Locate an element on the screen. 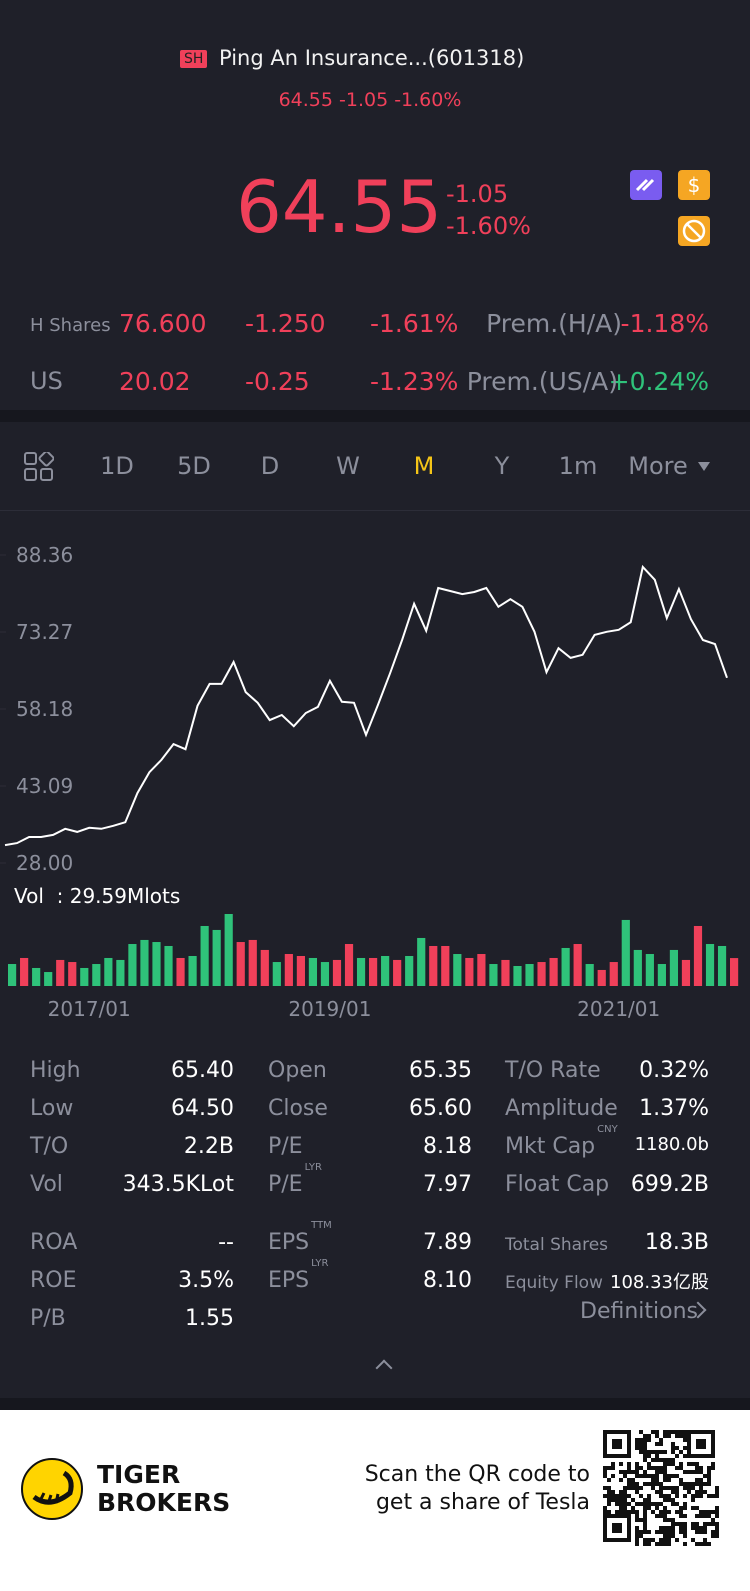 This screenshot has width=750, height=1591. stat-superscript: TTM is located at coordinates (321, 1225).